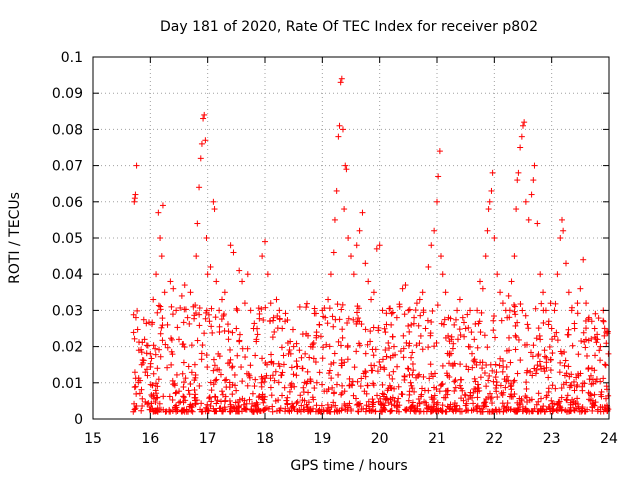  What do you see at coordinates (67, 275) in the screenshot?
I see `y-tick-label: 0.04` at bounding box center [67, 275].